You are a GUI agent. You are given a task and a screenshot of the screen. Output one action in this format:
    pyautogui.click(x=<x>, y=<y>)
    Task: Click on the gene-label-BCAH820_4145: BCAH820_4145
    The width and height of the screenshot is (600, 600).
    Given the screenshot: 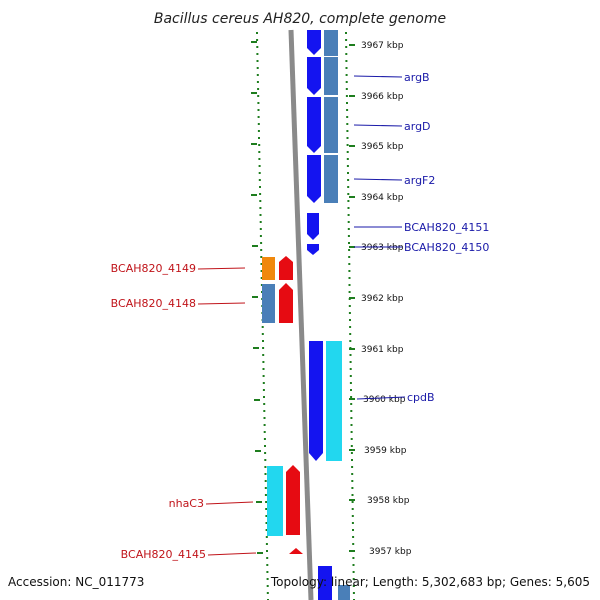 What is the action you would take?
    pyautogui.click(x=163, y=554)
    